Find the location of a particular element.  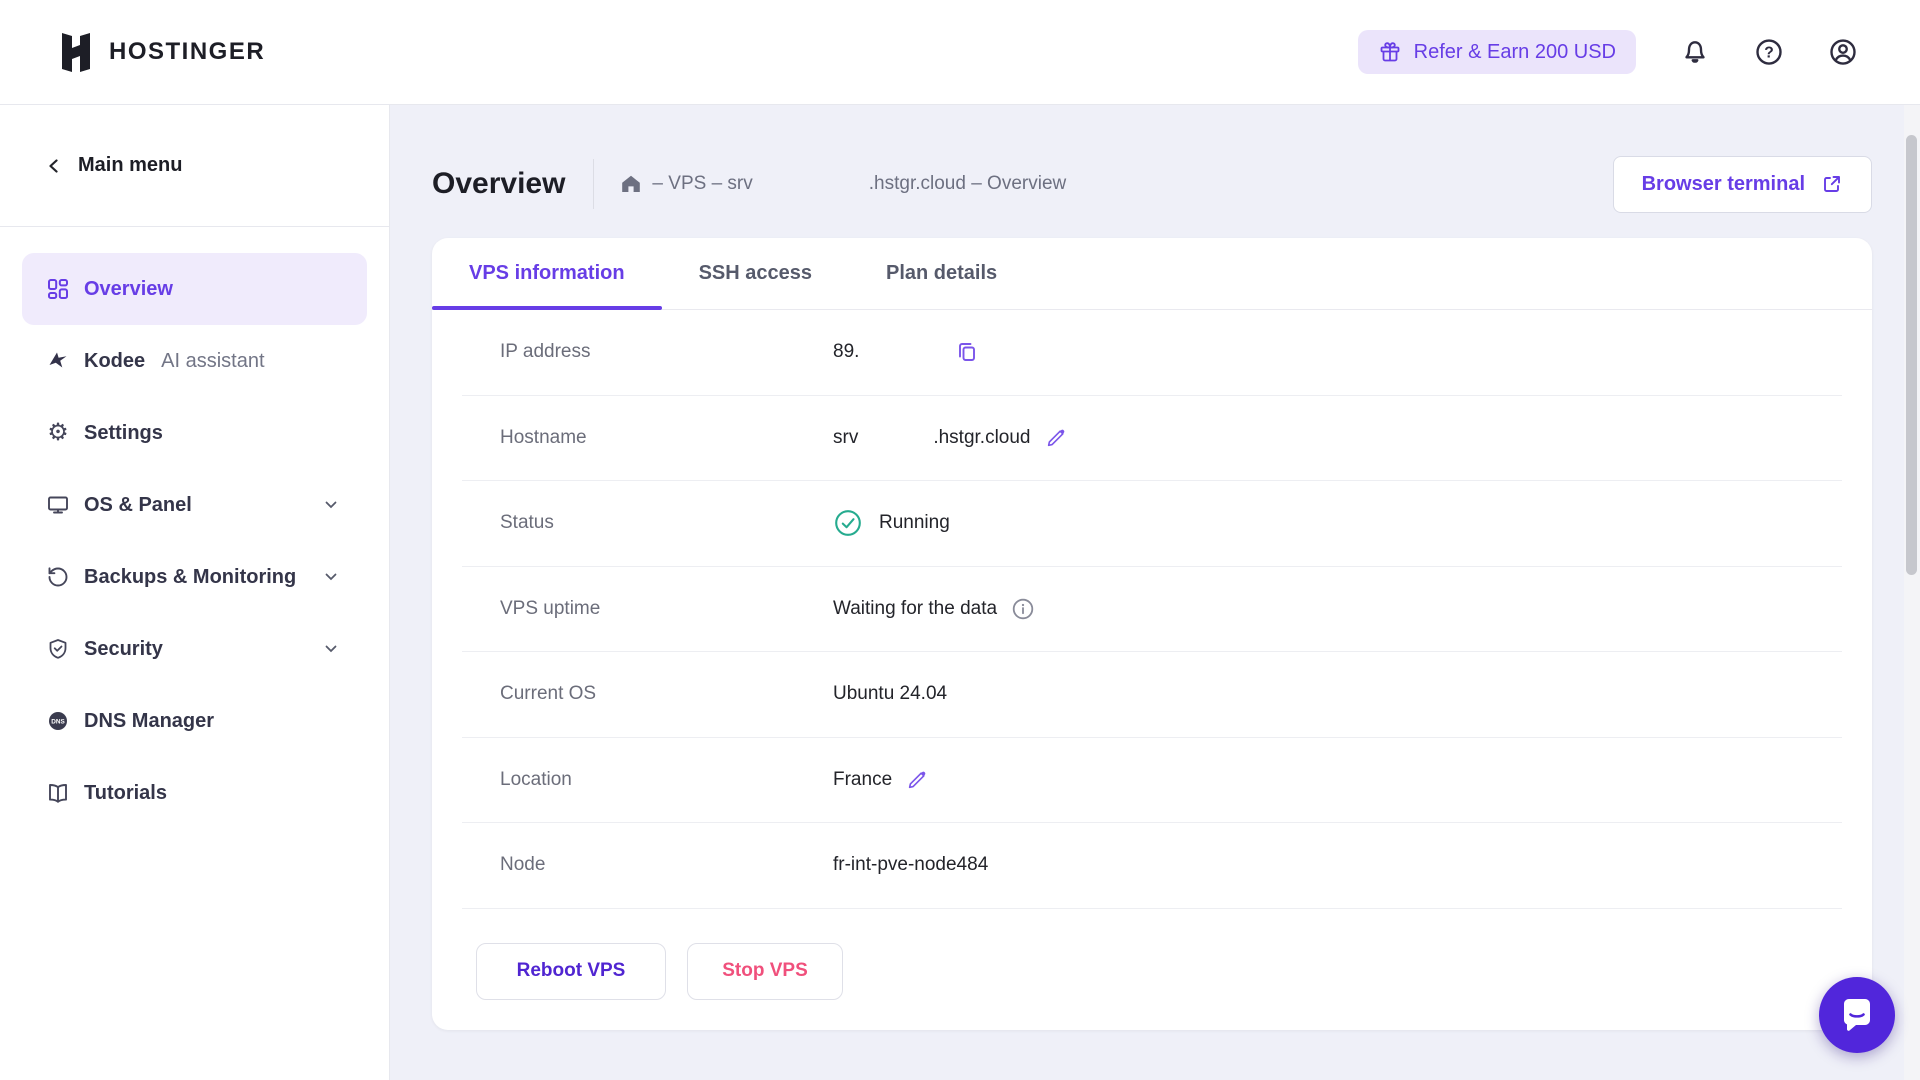

breadcrumb-right: .hstgr.cloud – Overview is located at coordinates (967, 183).